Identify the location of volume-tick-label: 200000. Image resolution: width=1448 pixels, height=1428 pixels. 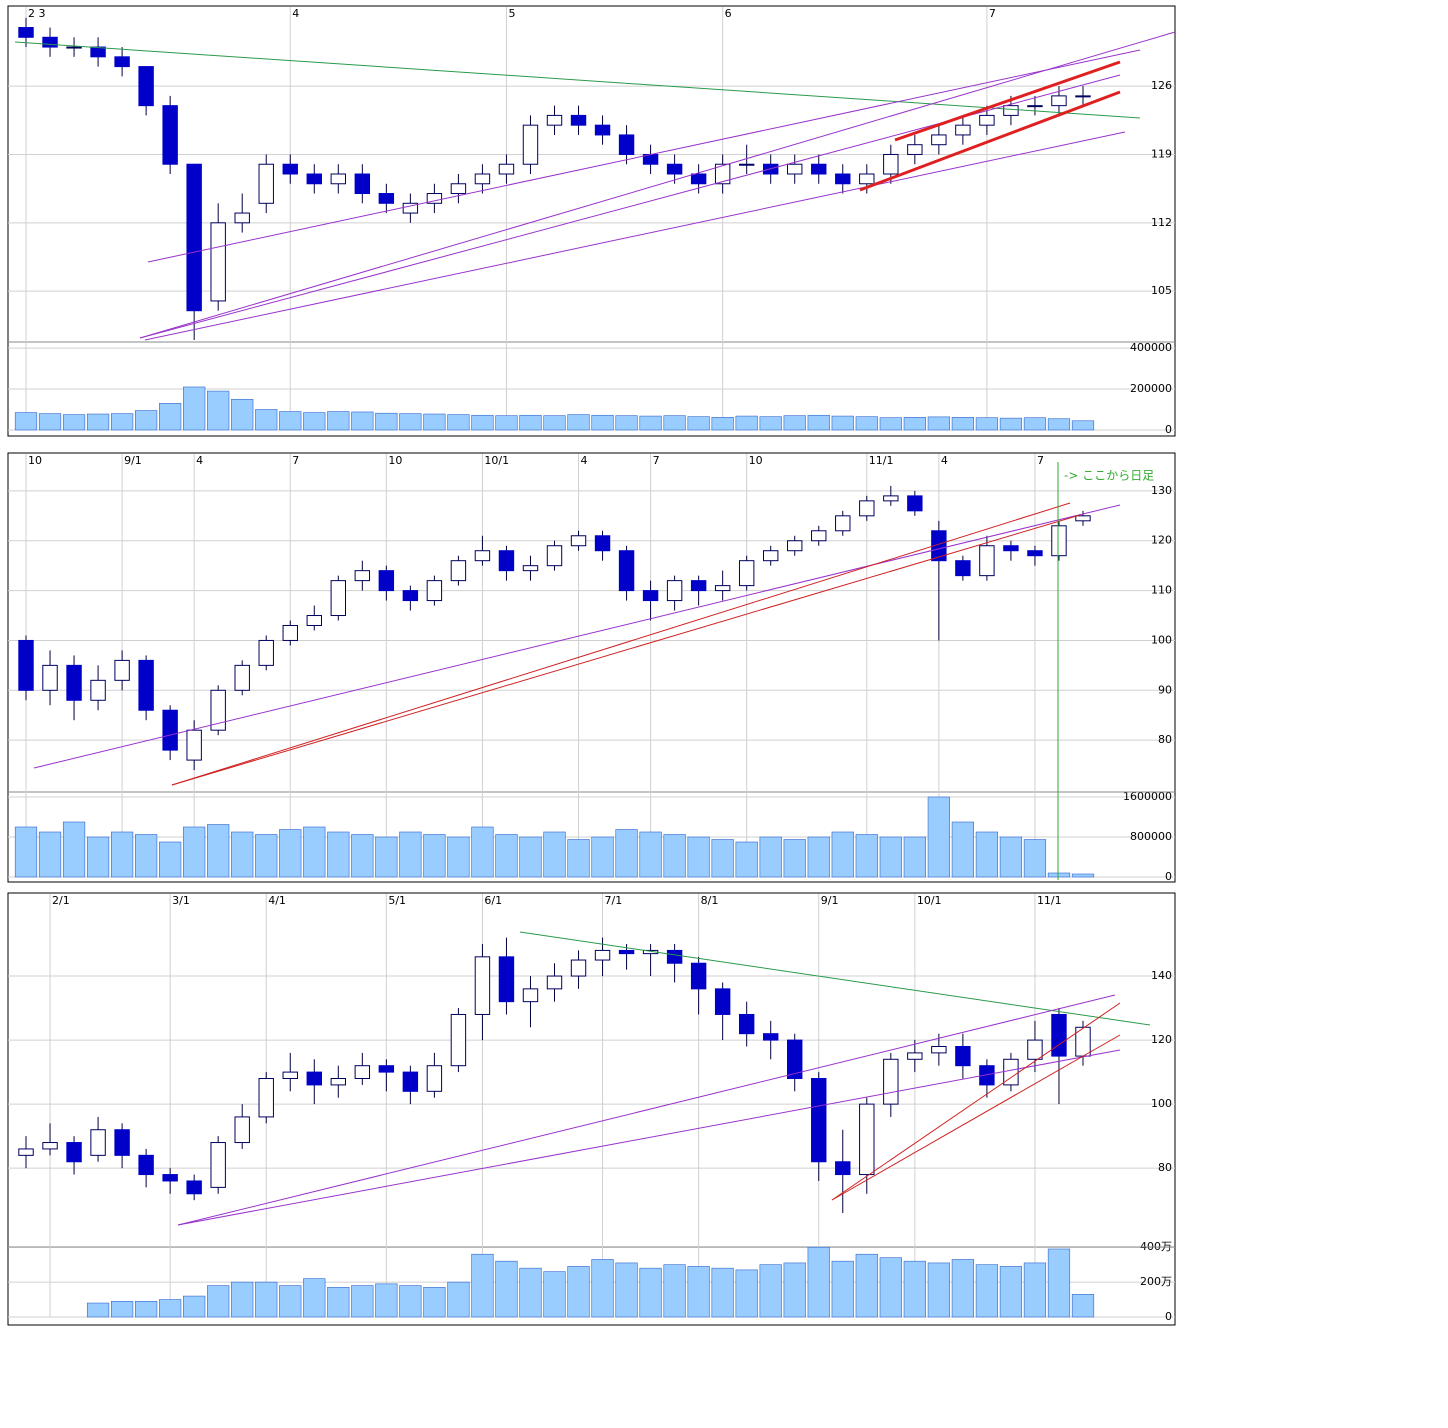
(1151, 388).